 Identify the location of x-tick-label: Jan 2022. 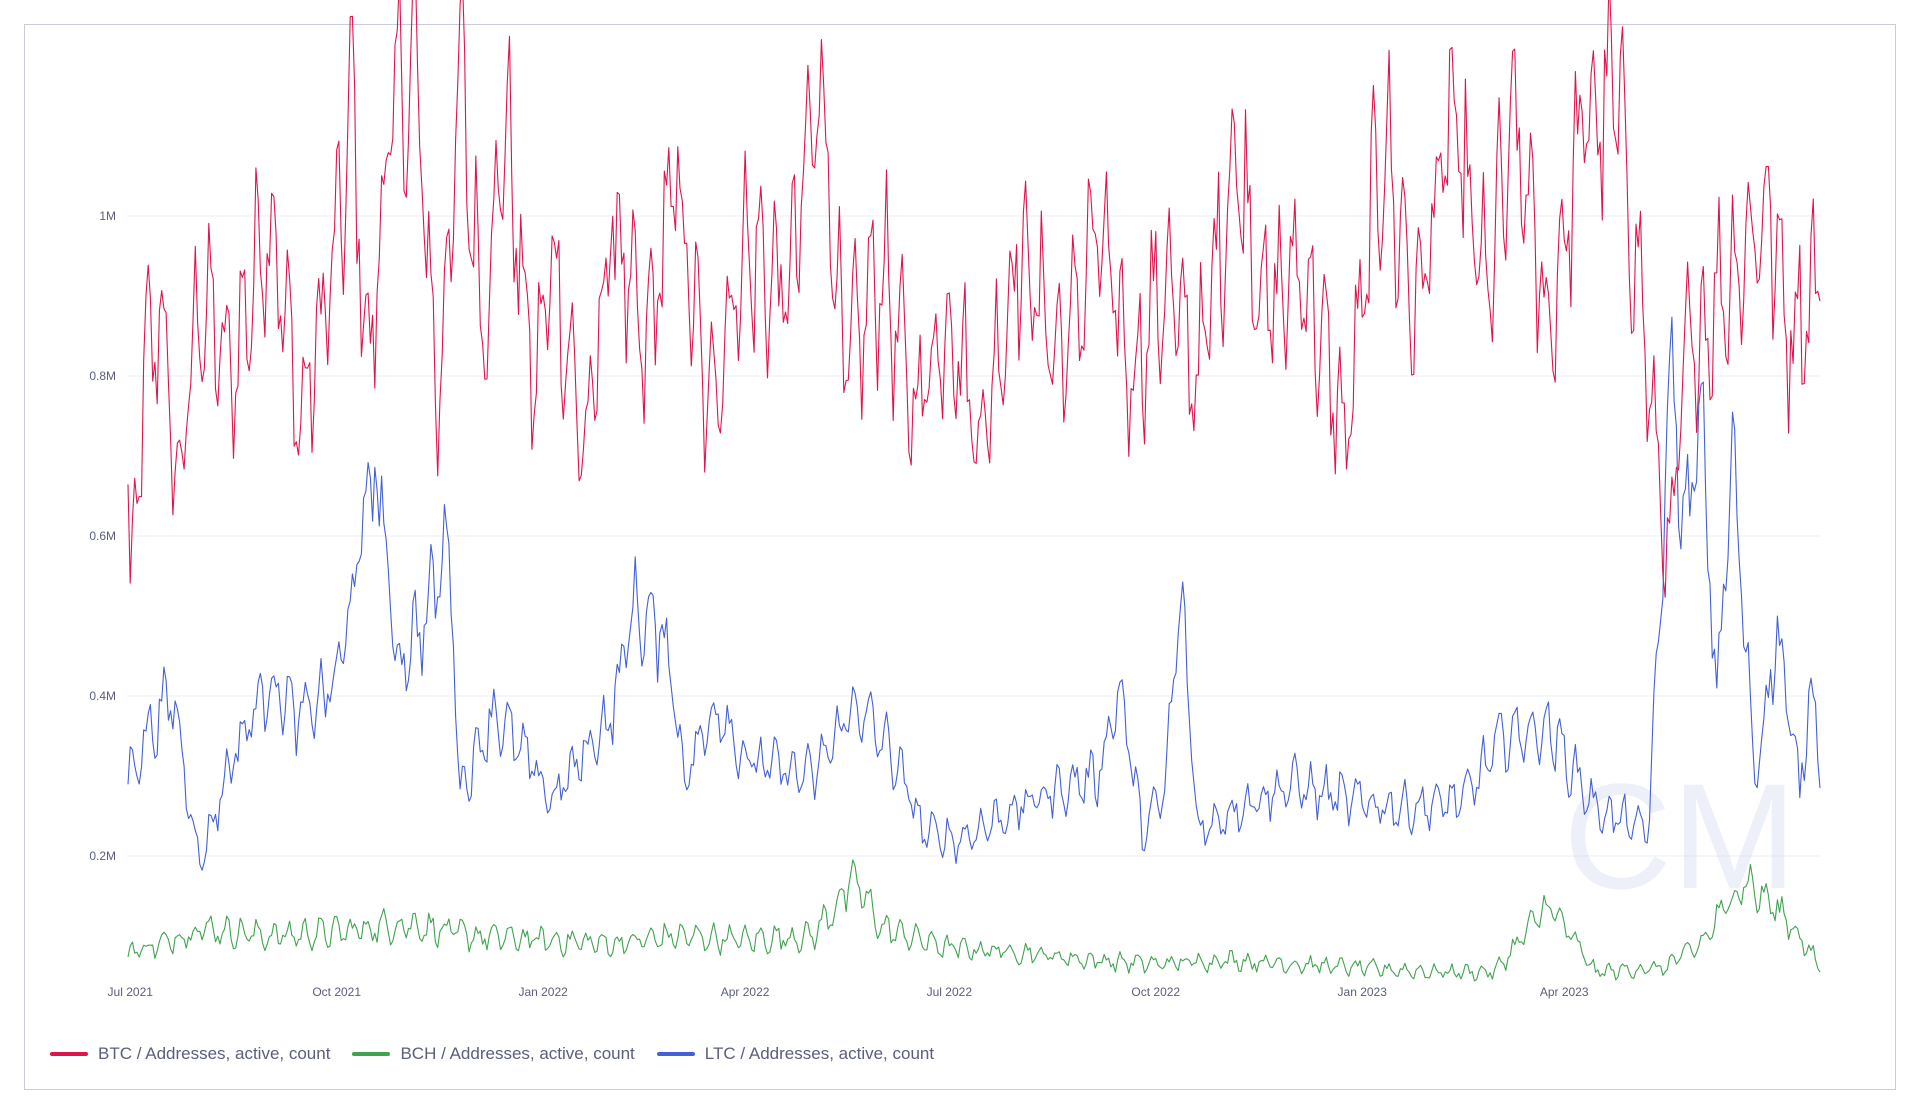
(543, 992).